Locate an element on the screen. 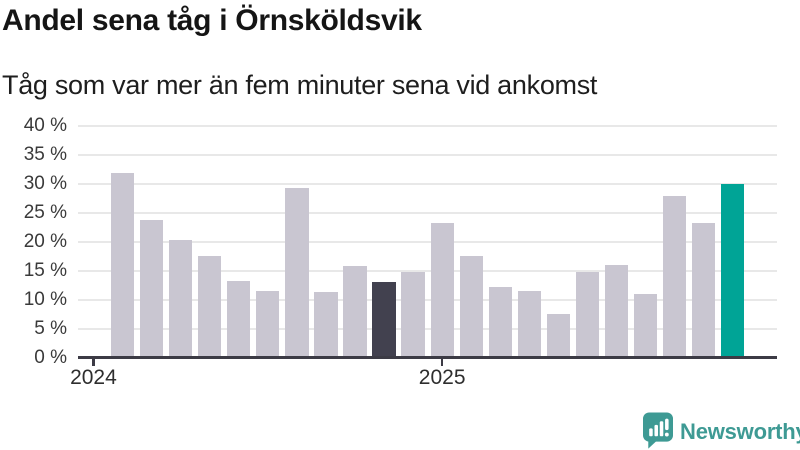 Image resolution: width=800 pixels, height=450 pixels. x-axis-tick-2025 is located at coordinates (442, 362).